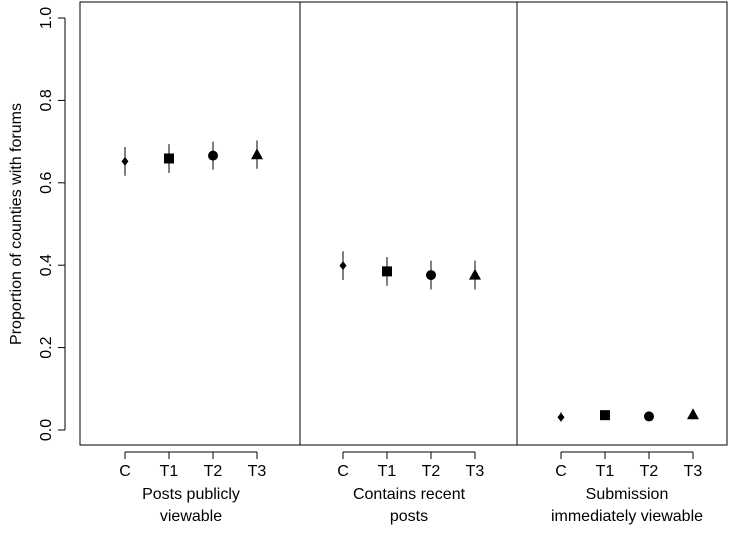 This screenshot has width=730, height=533. I want to click on y-axis-title: Proportion of counties with forums, so click(16, 224).